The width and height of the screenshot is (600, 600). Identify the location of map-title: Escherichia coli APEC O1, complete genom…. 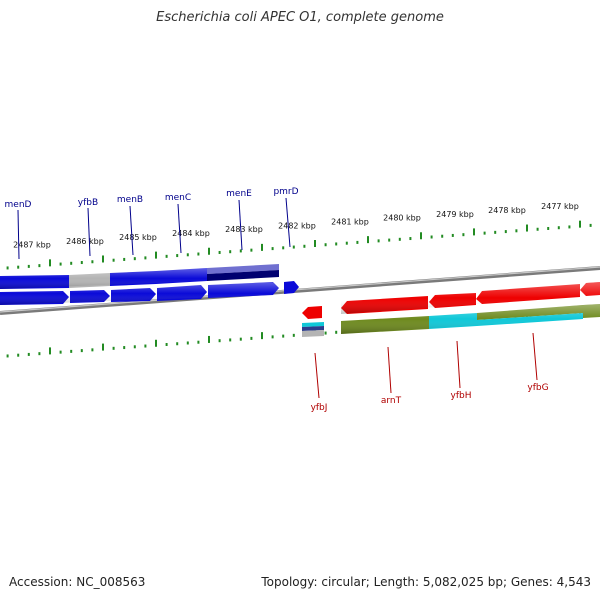
(300, 17).